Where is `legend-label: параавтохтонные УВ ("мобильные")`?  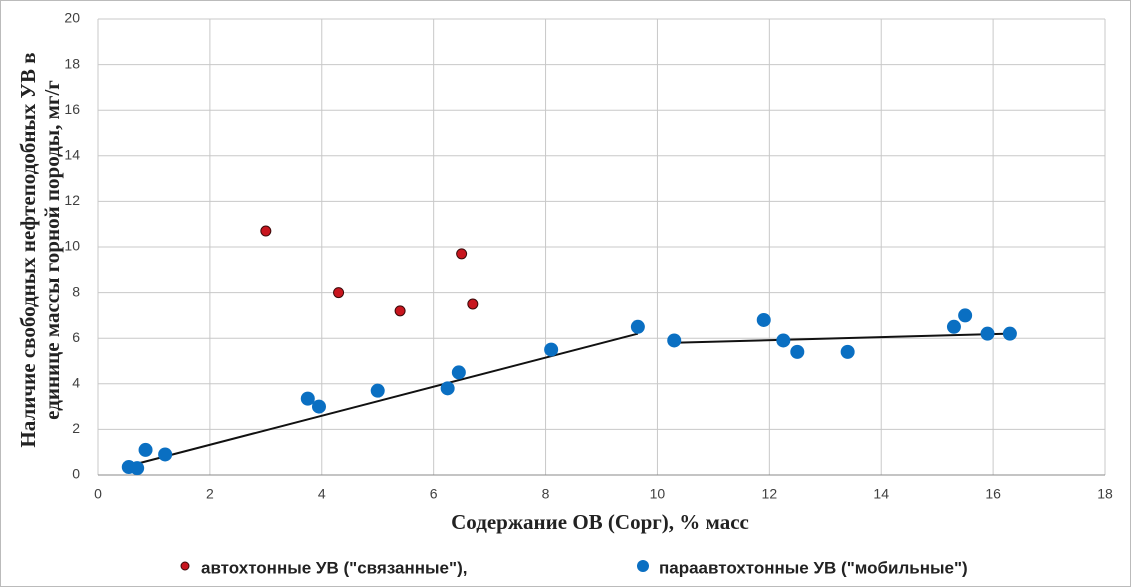
legend-label: параавтохтонные УВ ("мобильные") is located at coordinates (813, 567).